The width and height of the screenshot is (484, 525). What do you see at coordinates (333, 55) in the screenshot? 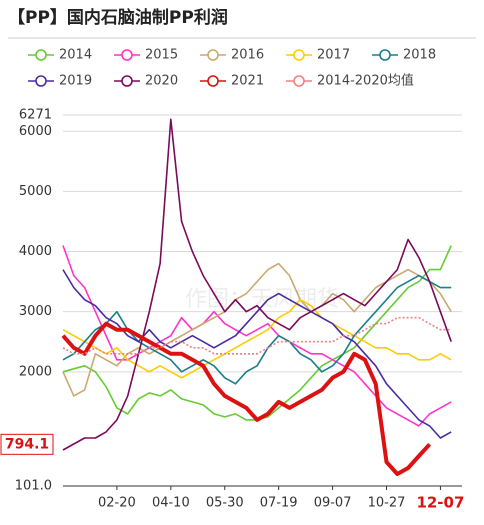
I see `legend-label: 2017` at bounding box center [333, 55].